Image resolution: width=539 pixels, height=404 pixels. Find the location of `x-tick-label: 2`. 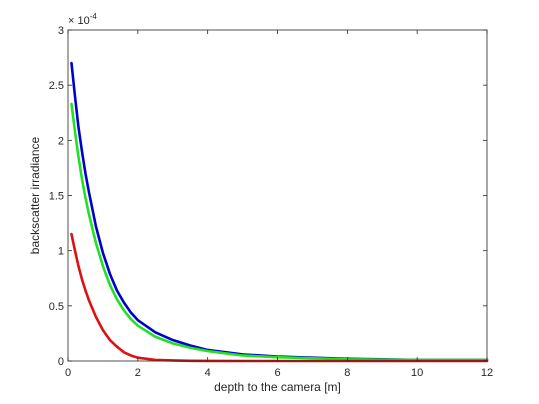

x-tick-label: 2 is located at coordinates (138, 373).